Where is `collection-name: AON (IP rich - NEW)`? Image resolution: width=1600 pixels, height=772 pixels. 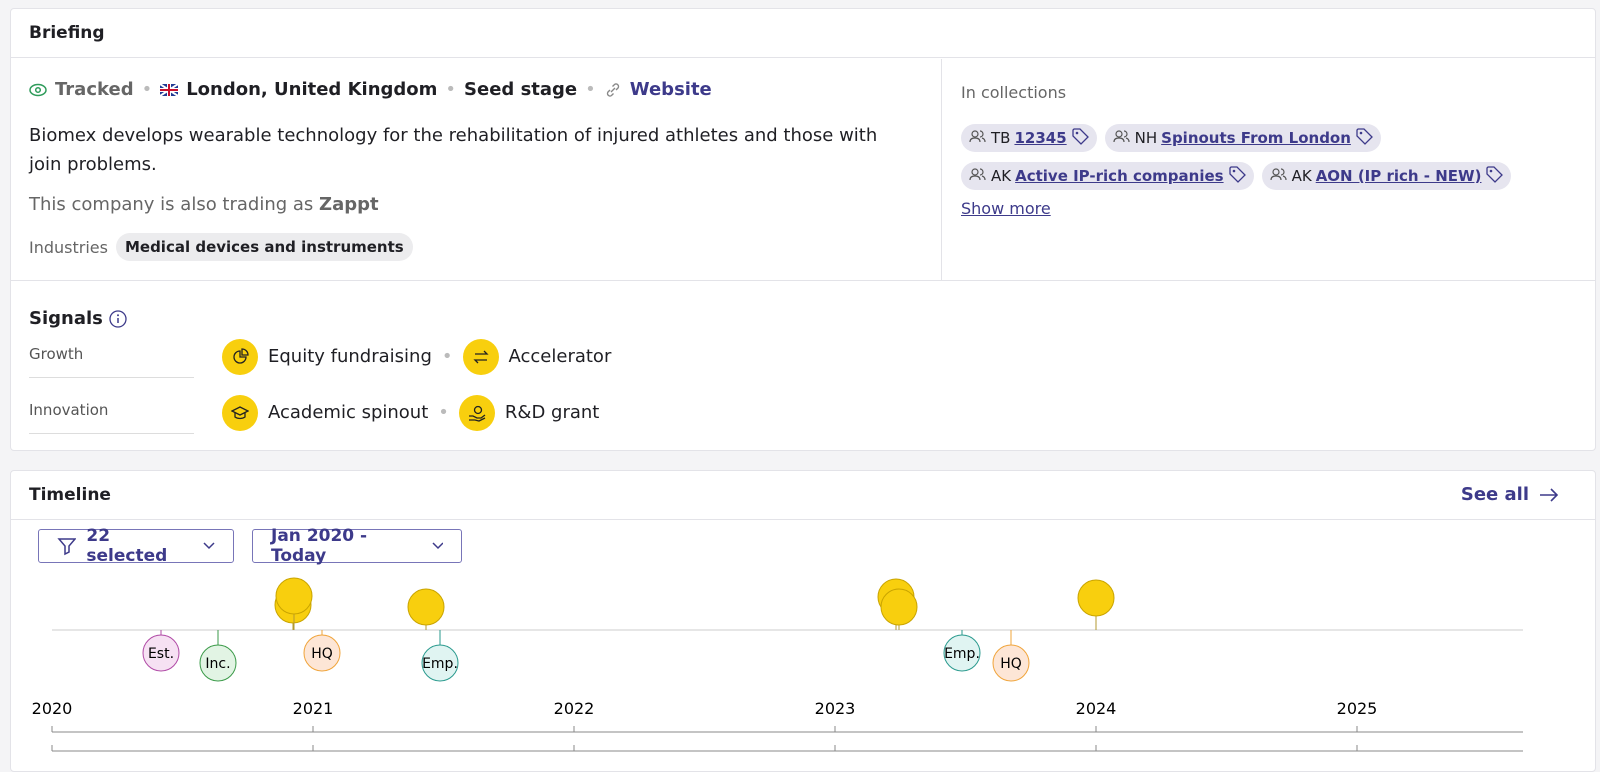 collection-name: AON (IP rich - NEW) is located at coordinates (1398, 176).